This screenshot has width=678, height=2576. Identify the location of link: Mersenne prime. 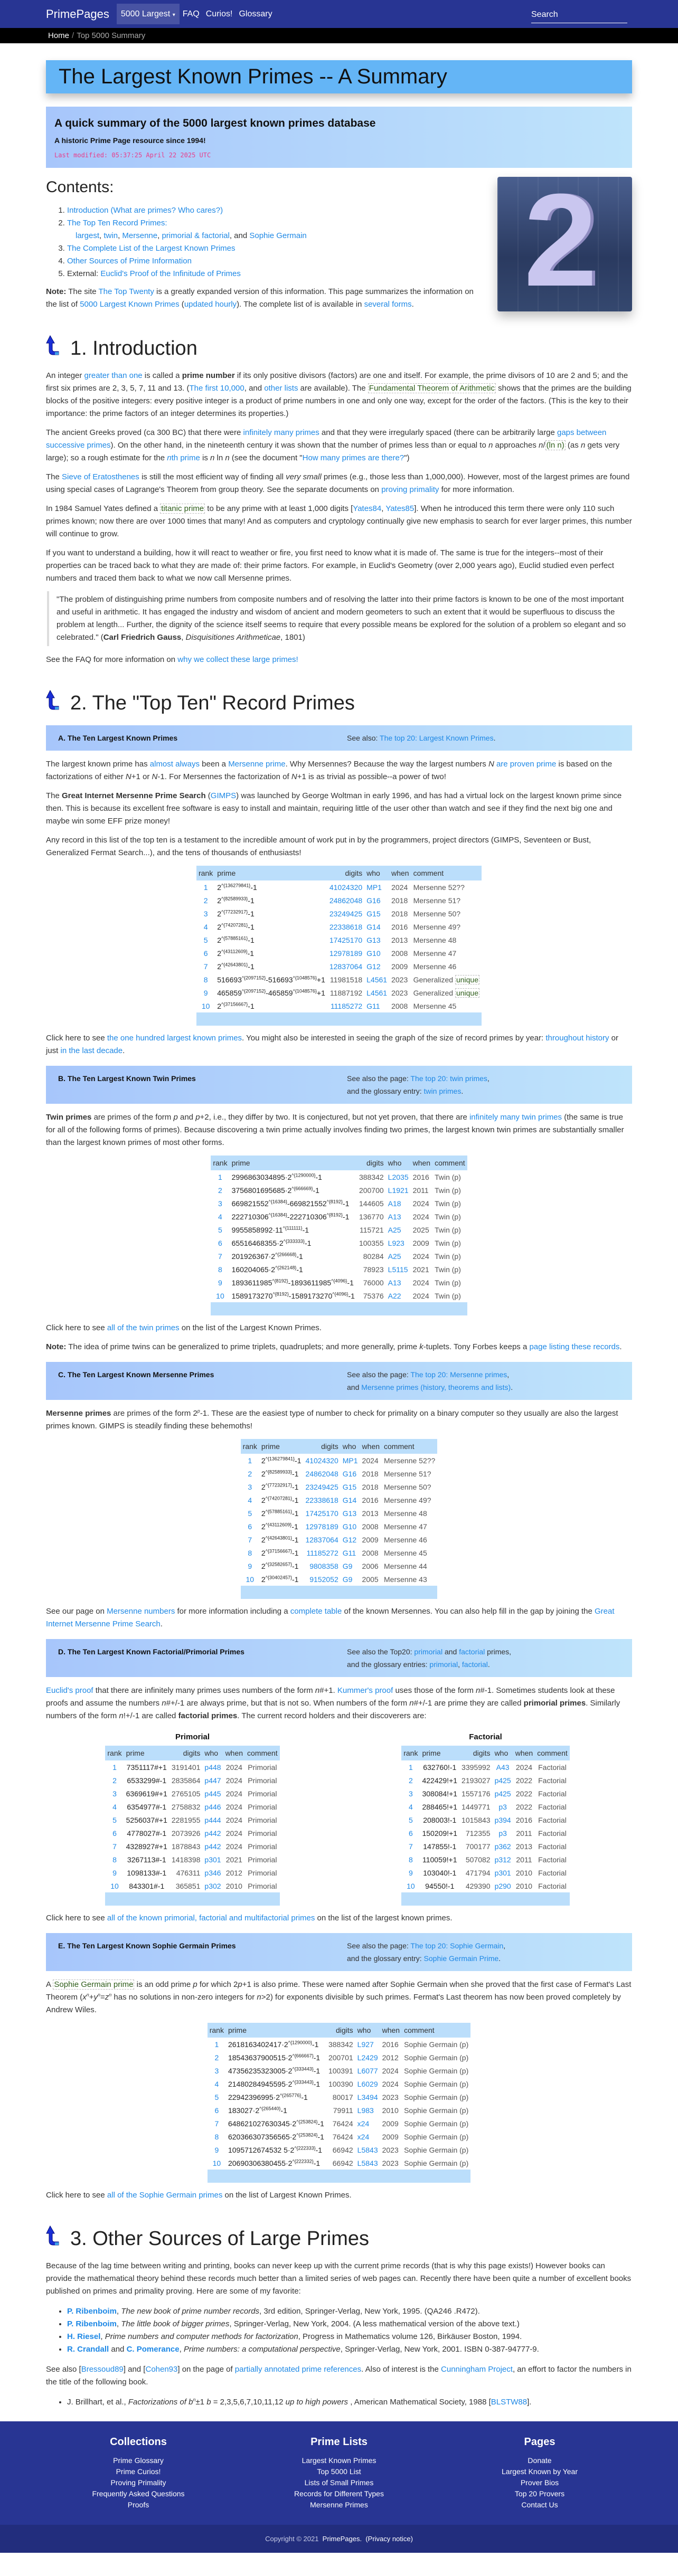
(257, 764).